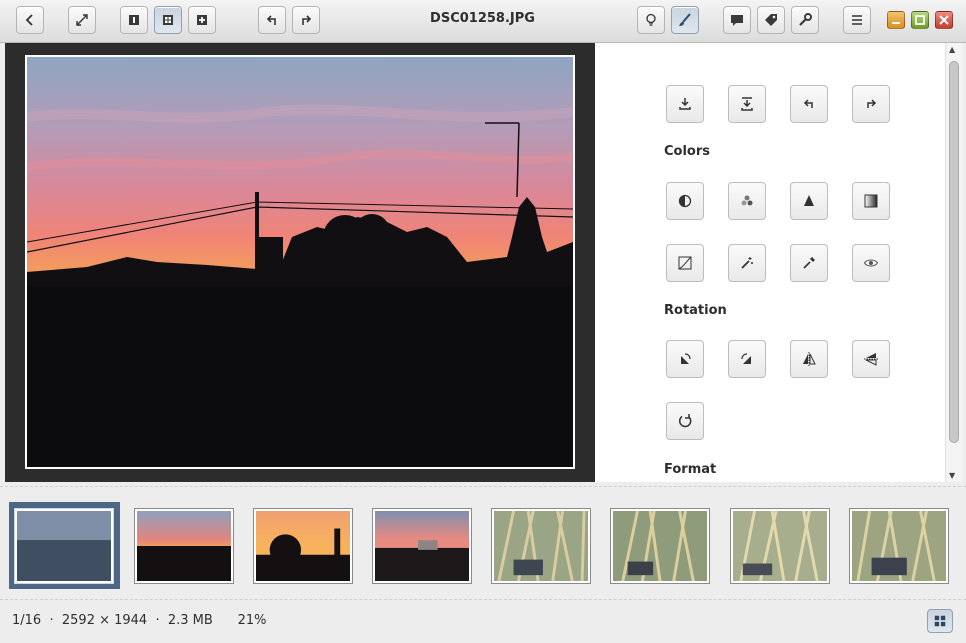 The width and height of the screenshot is (966, 643). I want to click on edit-button, so click(685, 20).